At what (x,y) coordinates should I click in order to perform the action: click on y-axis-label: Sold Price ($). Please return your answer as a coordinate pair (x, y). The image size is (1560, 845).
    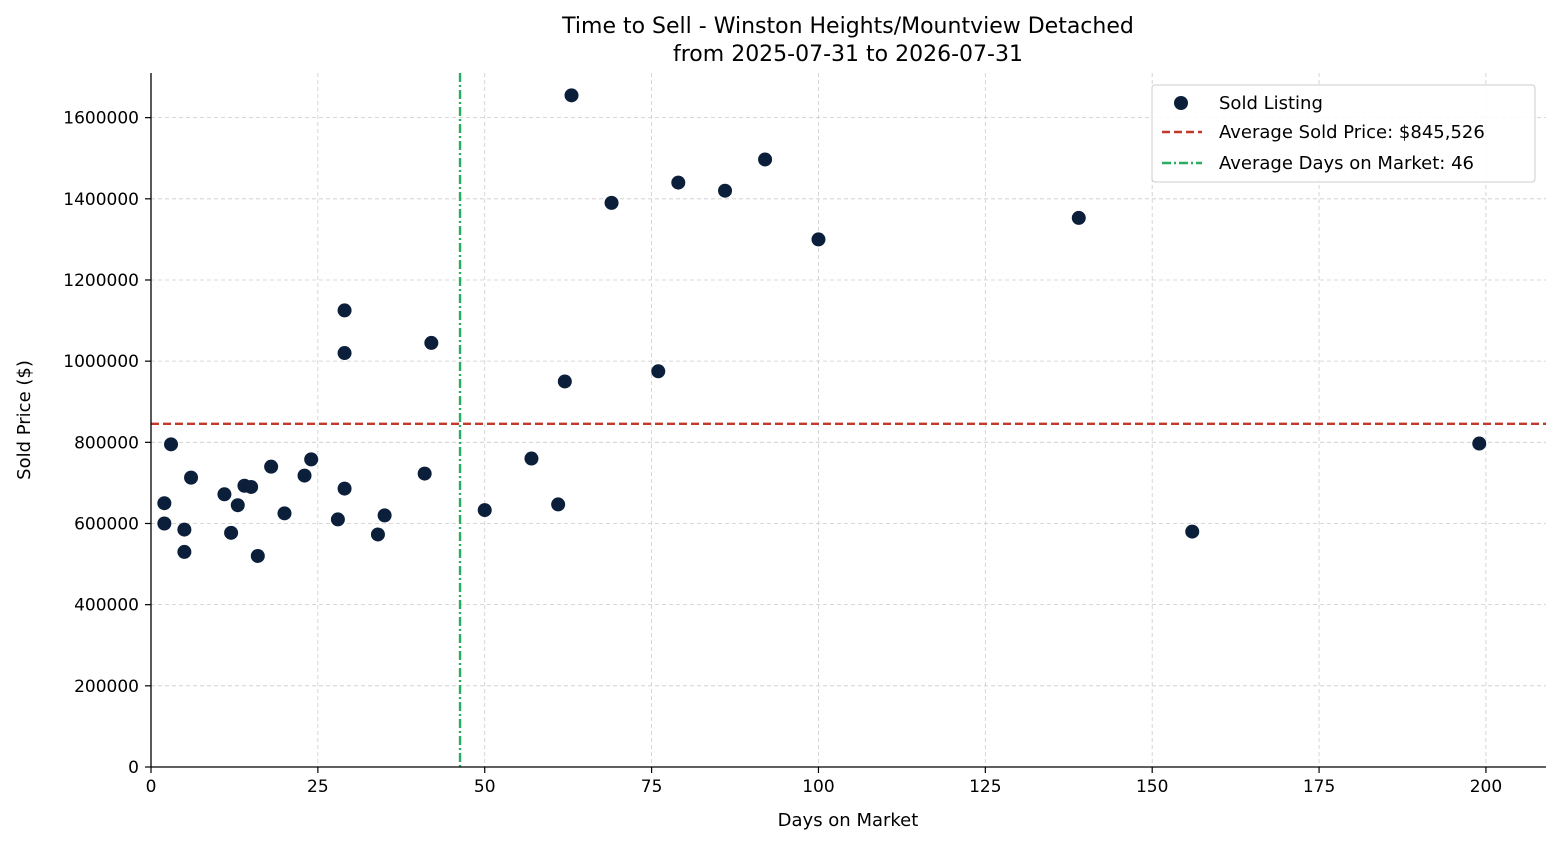
    Looking at the image, I should click on (24, 420).